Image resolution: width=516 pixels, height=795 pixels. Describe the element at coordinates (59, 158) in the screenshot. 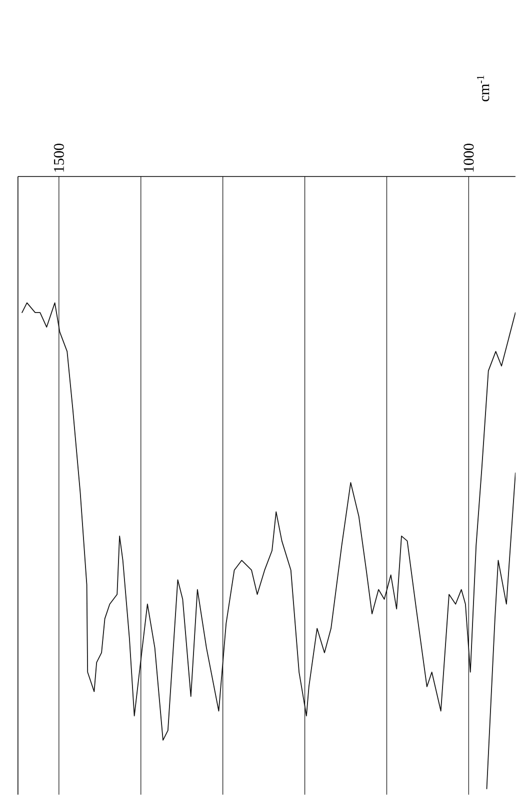

I see `x-tick-label: 1500` at that location.